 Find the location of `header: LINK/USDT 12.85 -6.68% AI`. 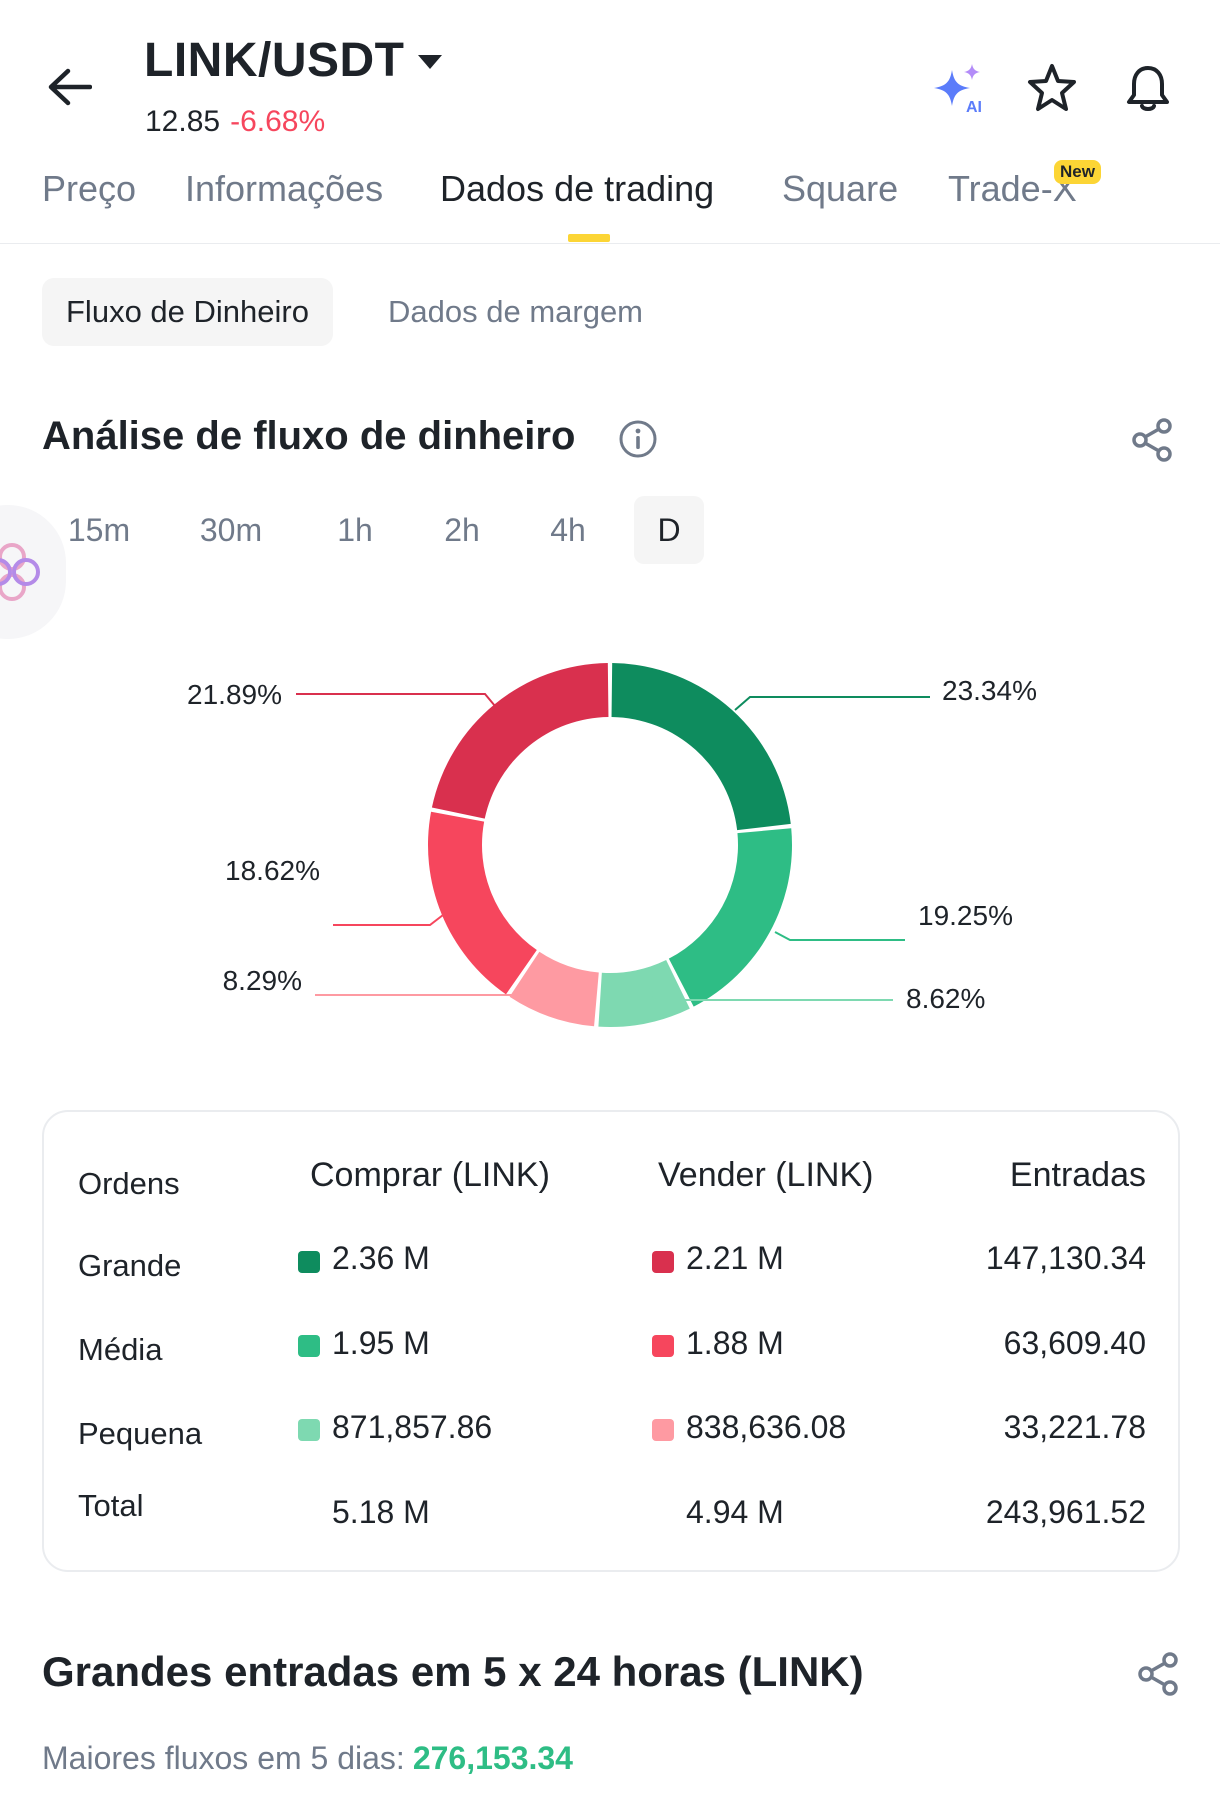

header: LINK/USDT 12.85 -6.68% AI is located at coordinates (610, 75).